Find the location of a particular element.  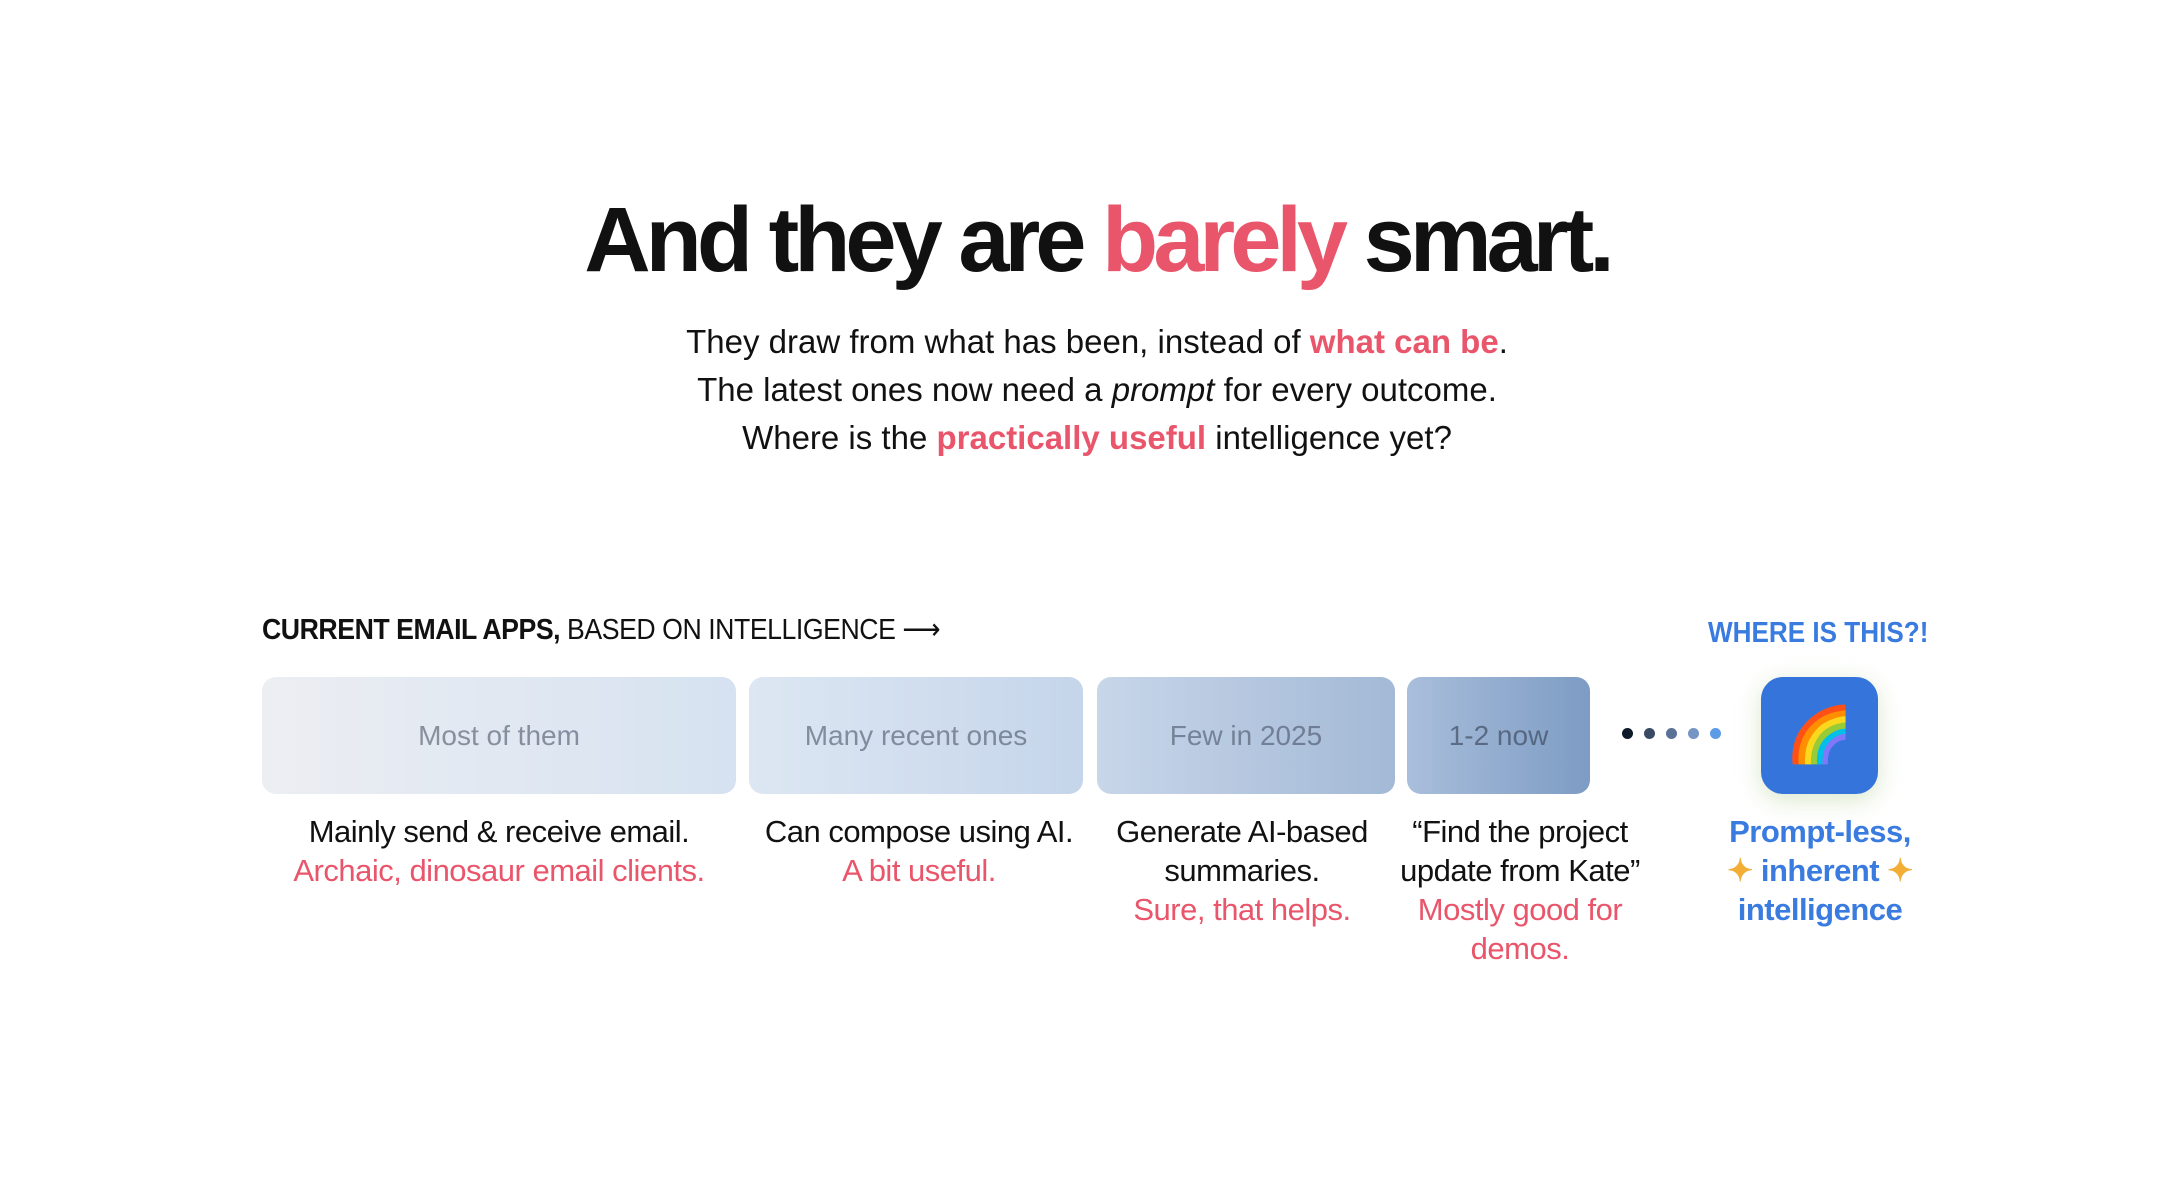

title-text-end: smart. is located at coordinates (1479, 240).